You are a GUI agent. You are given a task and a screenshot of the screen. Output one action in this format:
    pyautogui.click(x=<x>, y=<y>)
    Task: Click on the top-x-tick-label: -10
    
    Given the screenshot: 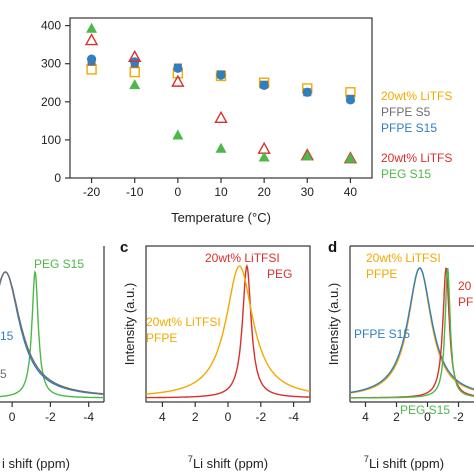 What is the action you would take?
    pyautogui.click(x=135, y=192)
    